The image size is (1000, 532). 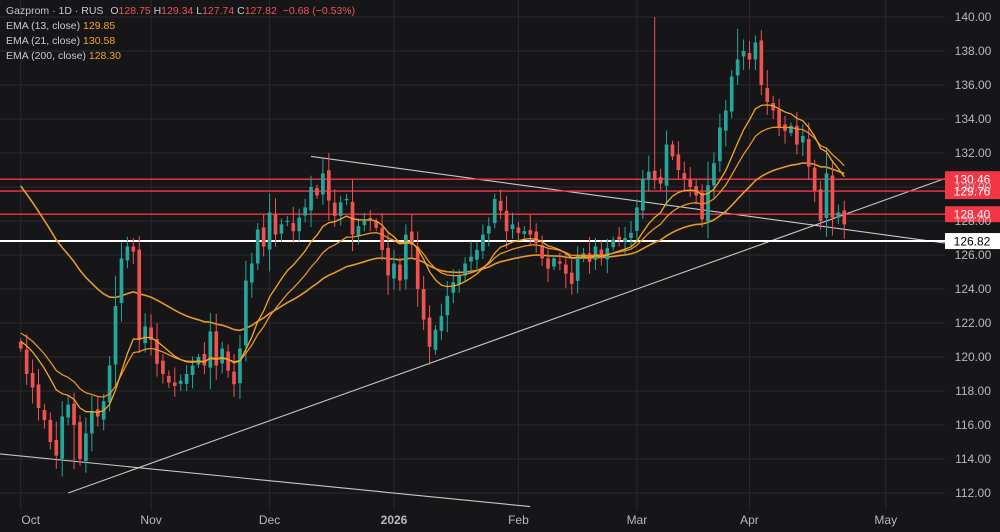 I want to click on price-tick-label: 114.00, so click(x=973, y=459).